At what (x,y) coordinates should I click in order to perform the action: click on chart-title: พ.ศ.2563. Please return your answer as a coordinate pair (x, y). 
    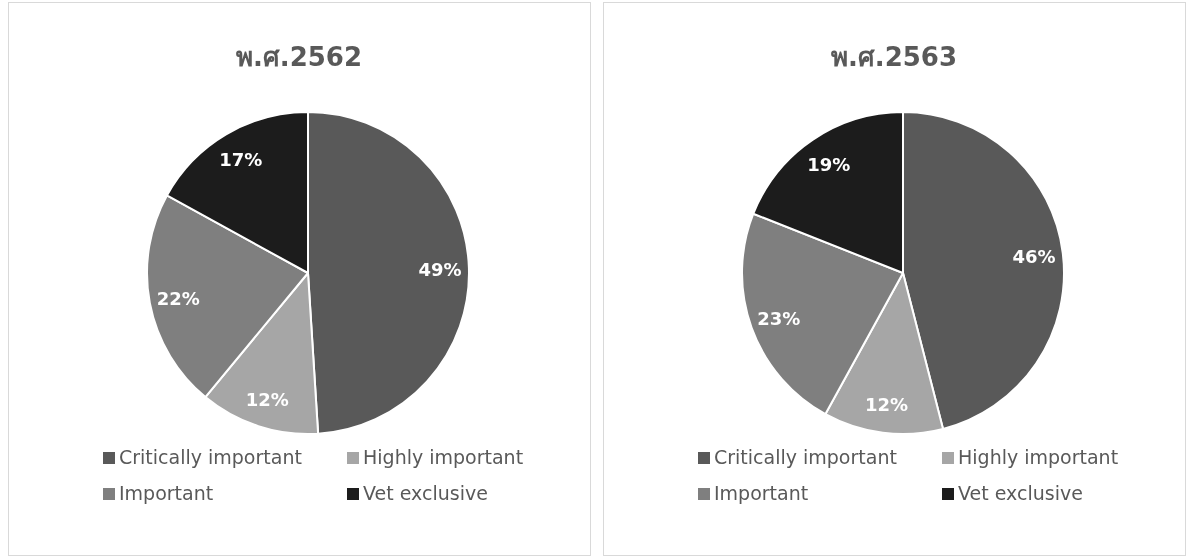
    Looking at the image, I should click on (894, 57).